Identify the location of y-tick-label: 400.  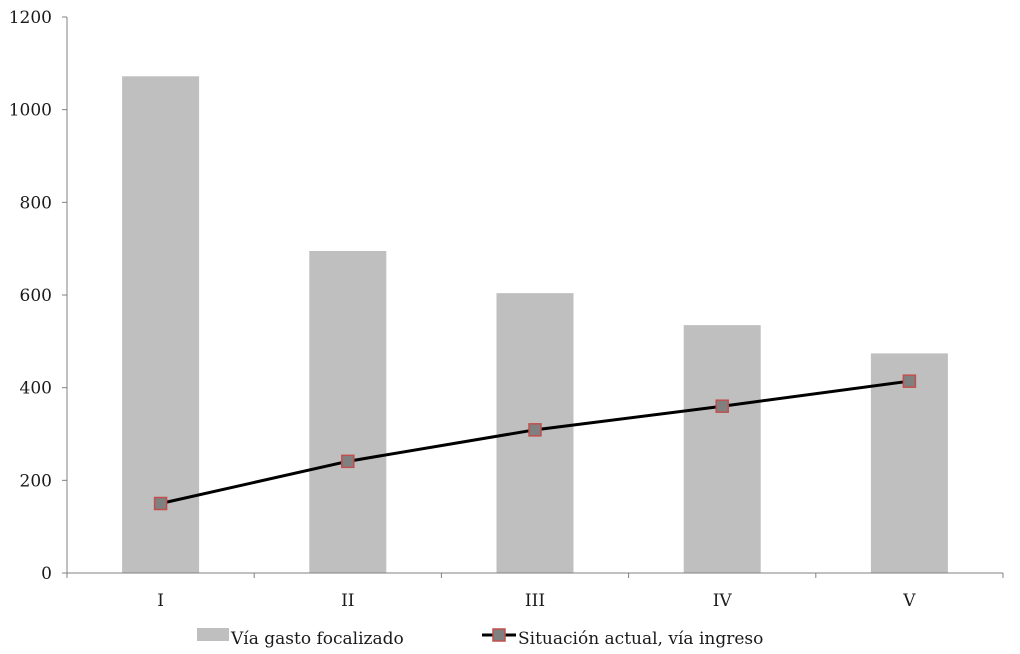
(36, 389).